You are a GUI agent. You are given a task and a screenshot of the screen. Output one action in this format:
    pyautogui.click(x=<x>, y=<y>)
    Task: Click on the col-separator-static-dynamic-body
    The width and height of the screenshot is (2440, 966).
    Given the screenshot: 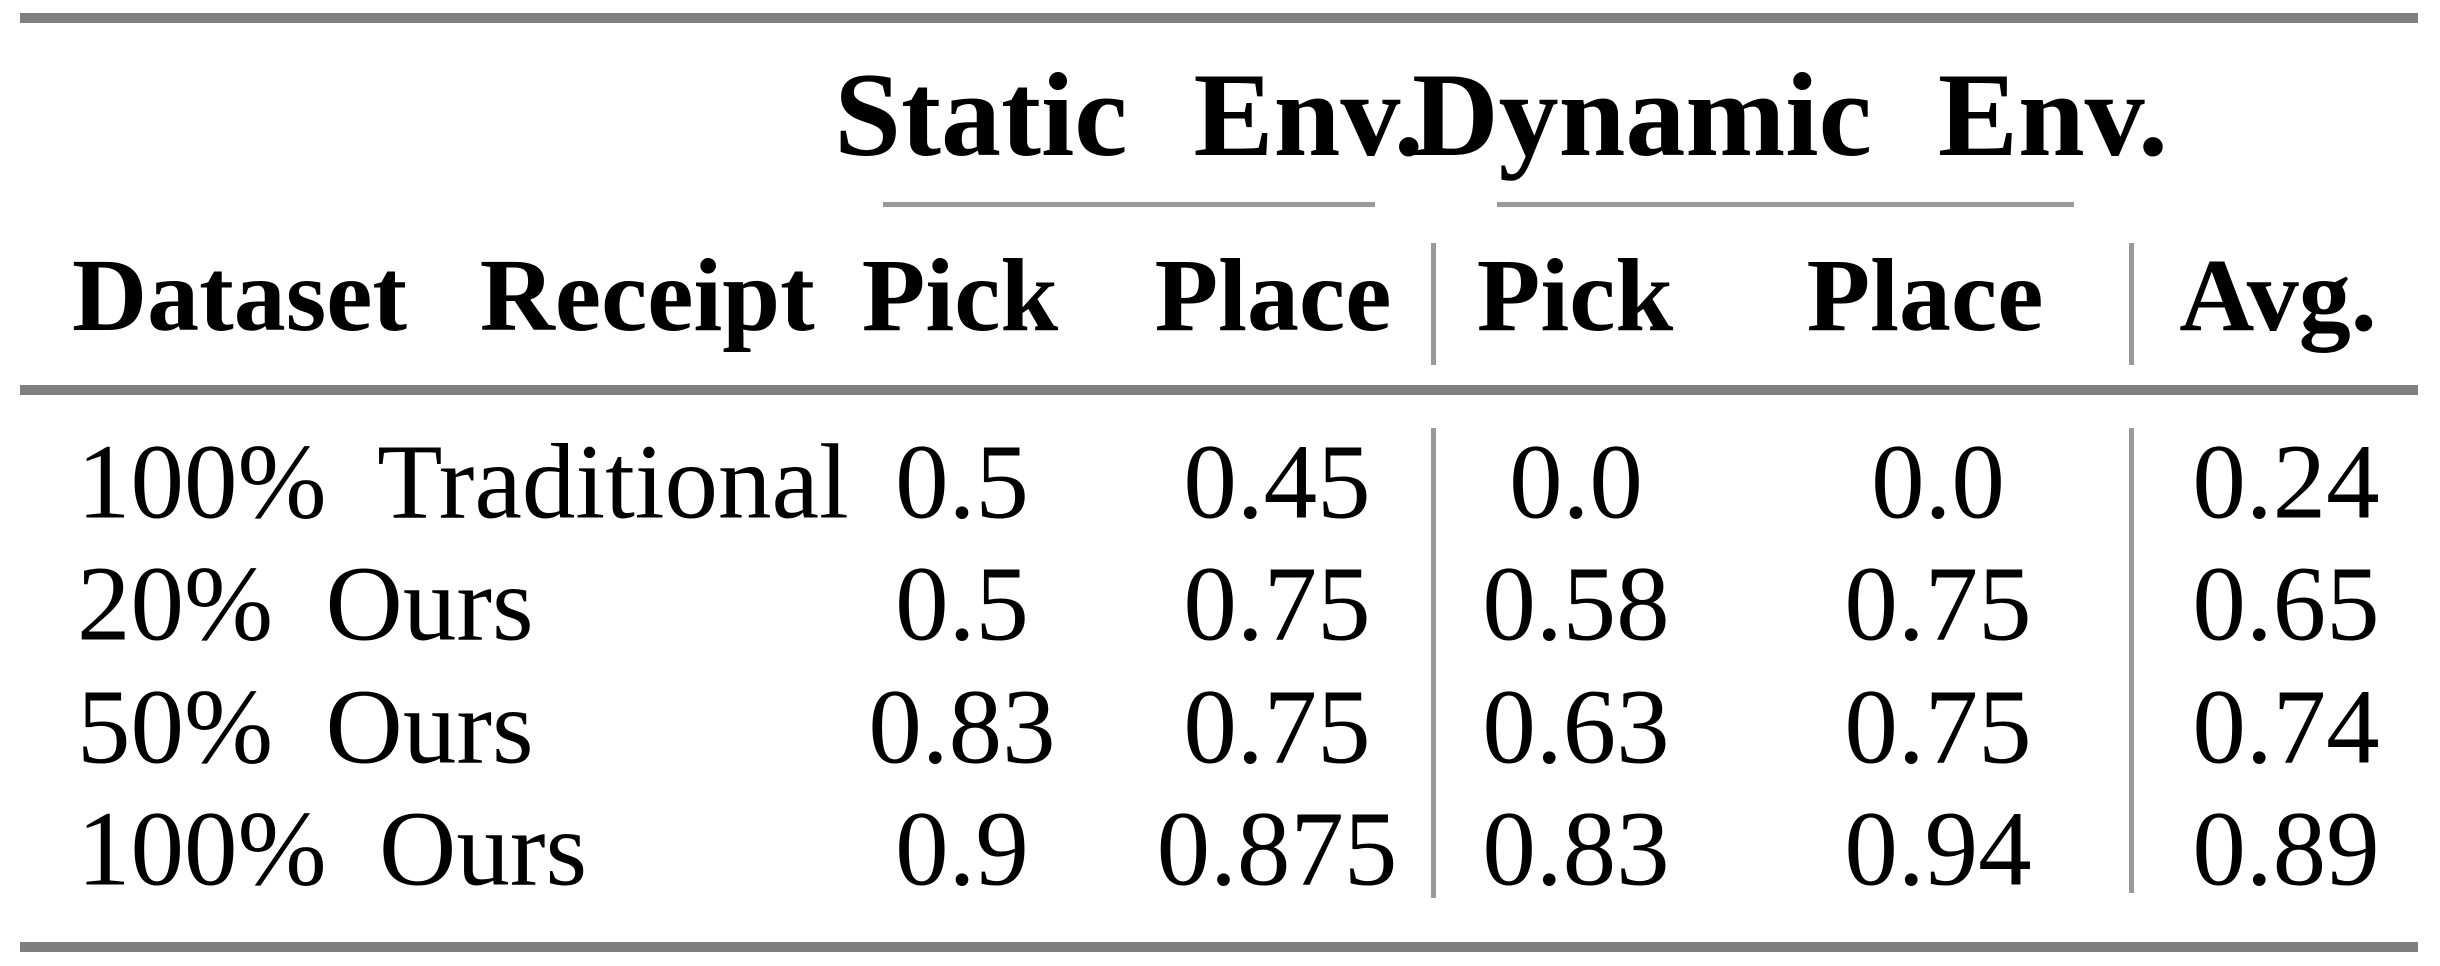 What is the action you would take?
    pyautogui.click(x=1433, y=663)
    